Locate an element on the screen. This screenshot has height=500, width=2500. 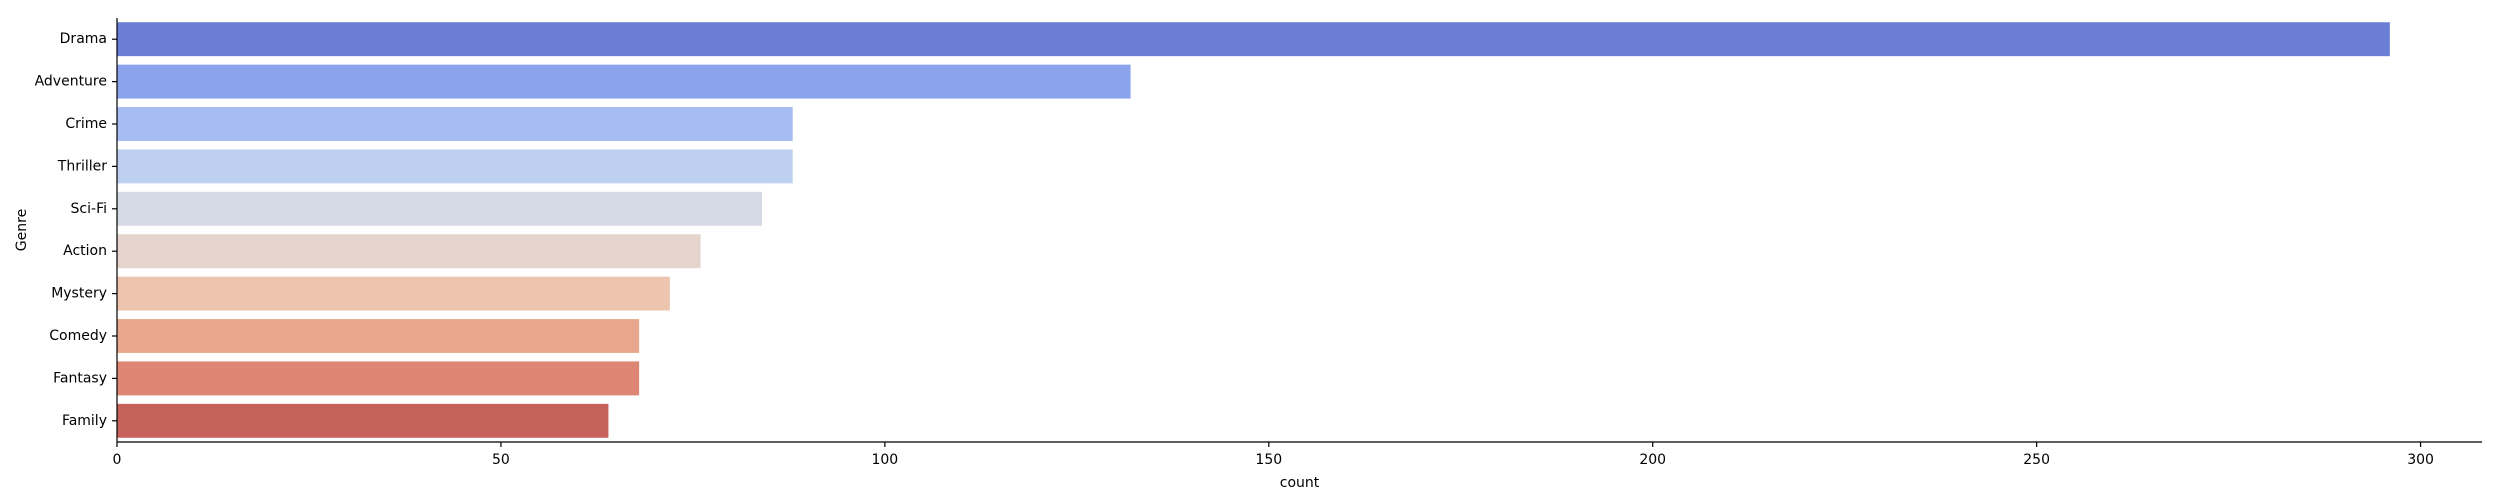
x-tick-label: 250 is located at coordinates (2036, 460).